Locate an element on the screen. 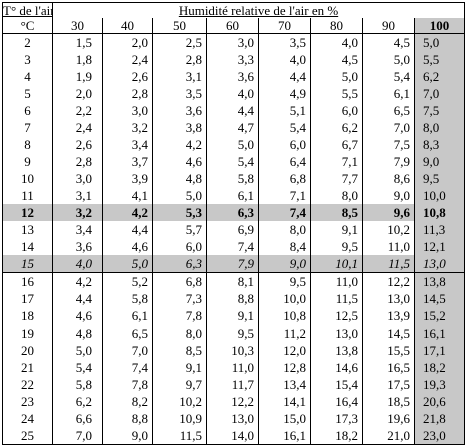 The height and width of the screenshot is (448, 467). column-header: 90 is located at coordinates (388, 26).